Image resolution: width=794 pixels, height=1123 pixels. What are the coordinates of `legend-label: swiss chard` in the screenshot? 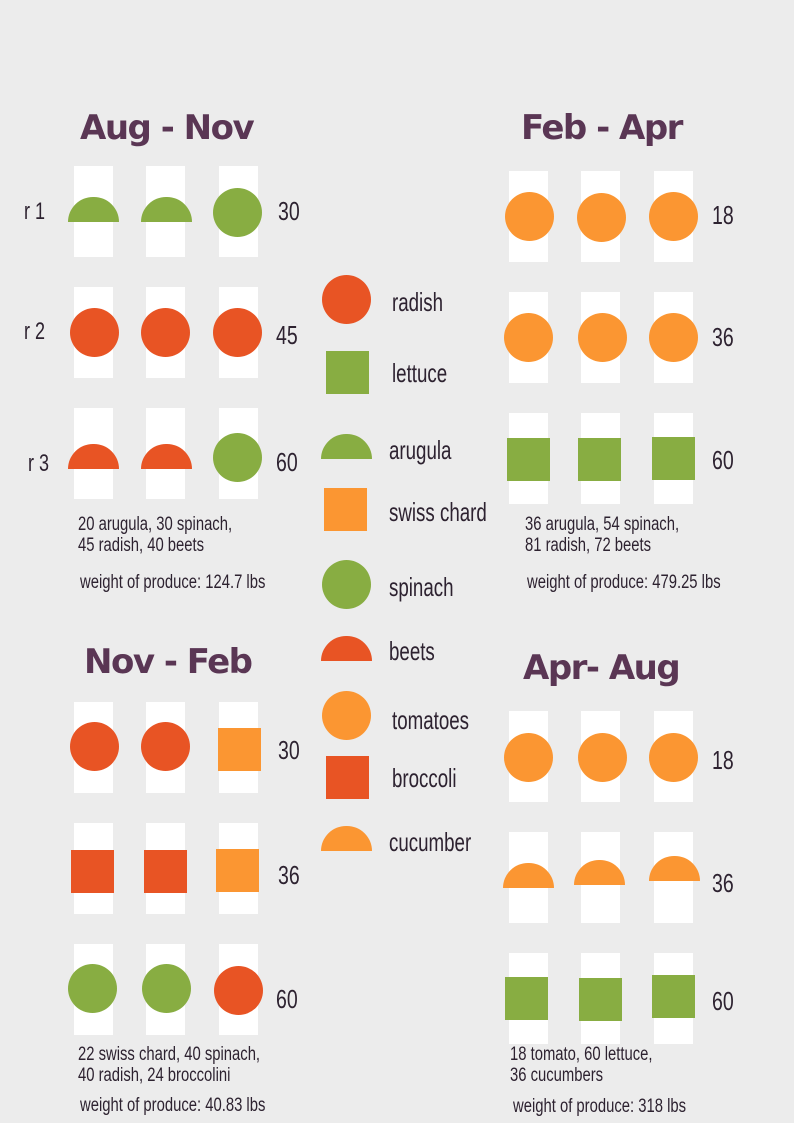 It's located at (438, 512).